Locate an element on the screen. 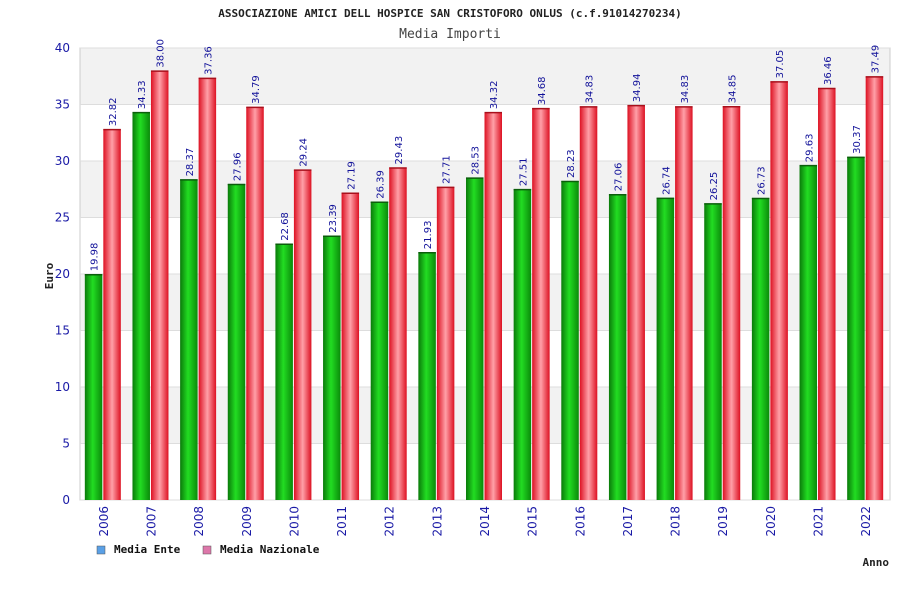 The height and width of the screenshot is (600, 900). data-label: 28.53 is located at coordinates (476, 160).